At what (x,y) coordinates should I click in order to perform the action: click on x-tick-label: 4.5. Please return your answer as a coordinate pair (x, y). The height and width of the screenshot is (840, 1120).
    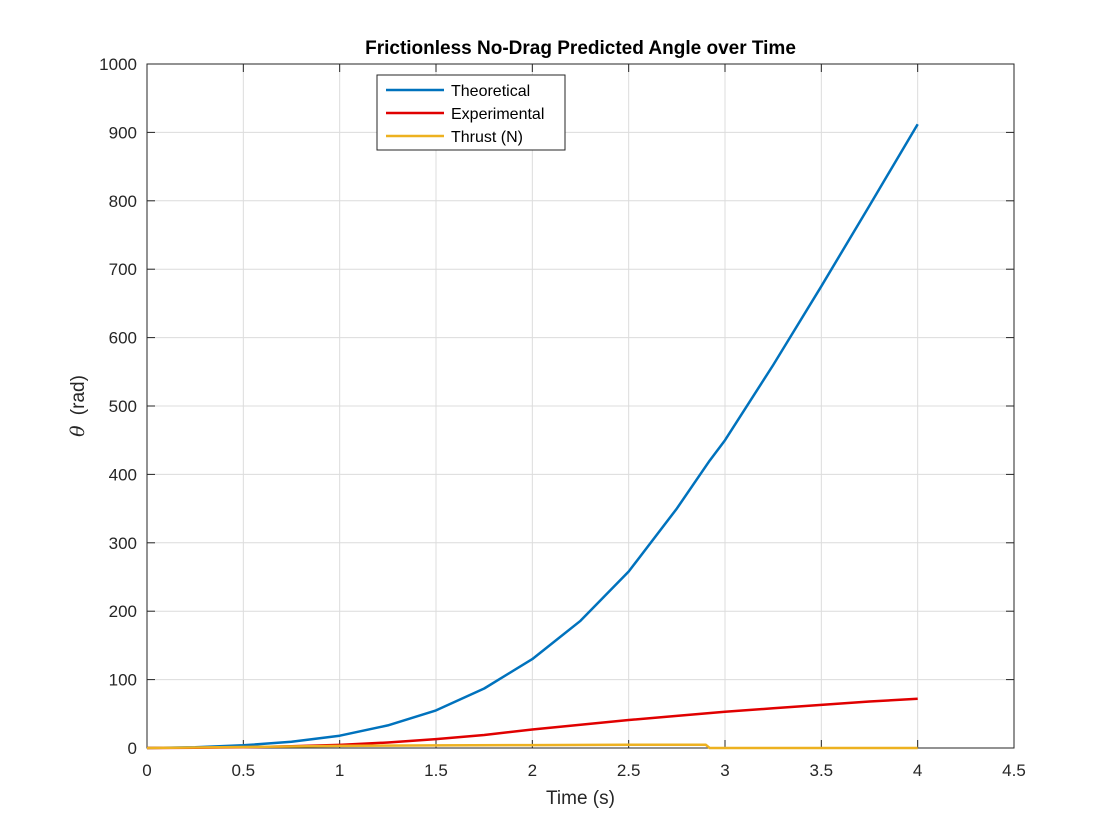
    Looking at the image, I should click on (1014, 770).